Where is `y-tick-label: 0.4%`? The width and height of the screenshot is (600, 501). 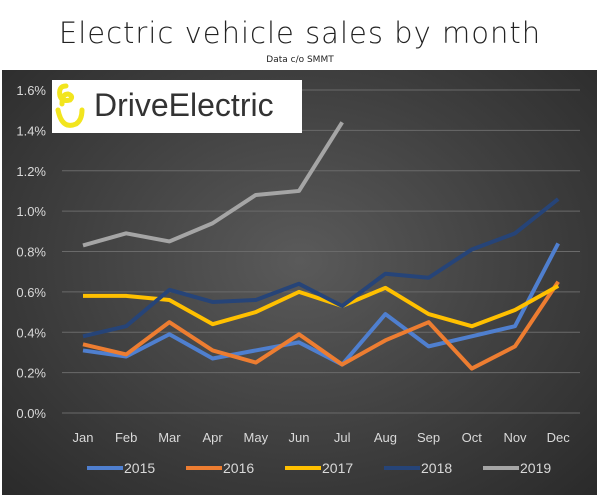 y-tick-label: 0.4% is located at coordinates (31, 332).